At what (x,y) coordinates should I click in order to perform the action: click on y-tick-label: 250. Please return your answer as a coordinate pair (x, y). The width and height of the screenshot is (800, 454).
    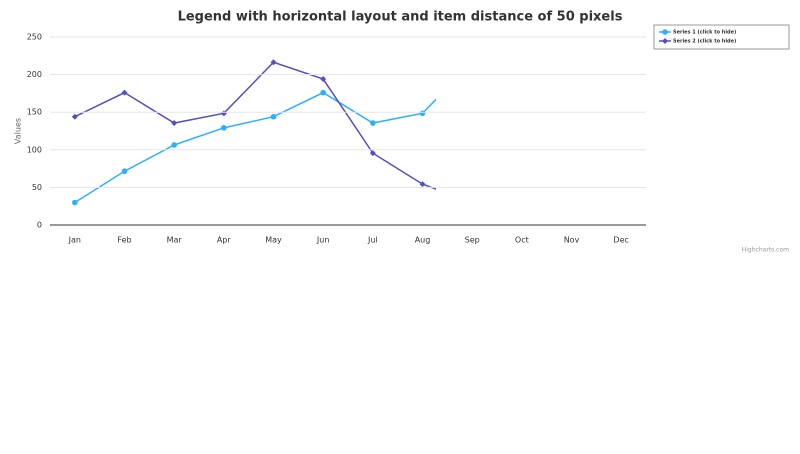
    Looking at the image, I should click on (34, 37).